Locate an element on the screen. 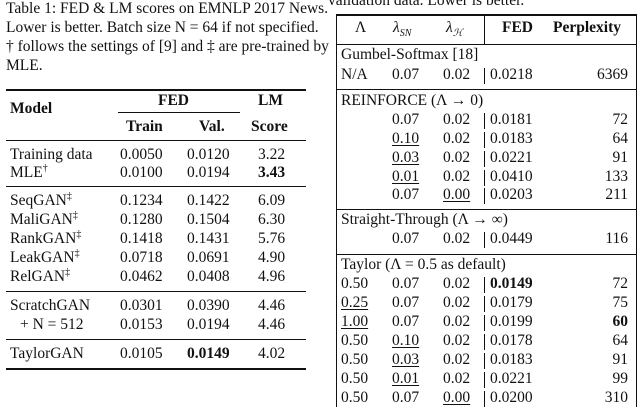 The image size is (640, 409). caption-line-4: MLE. is located at coordinates (24, 65).